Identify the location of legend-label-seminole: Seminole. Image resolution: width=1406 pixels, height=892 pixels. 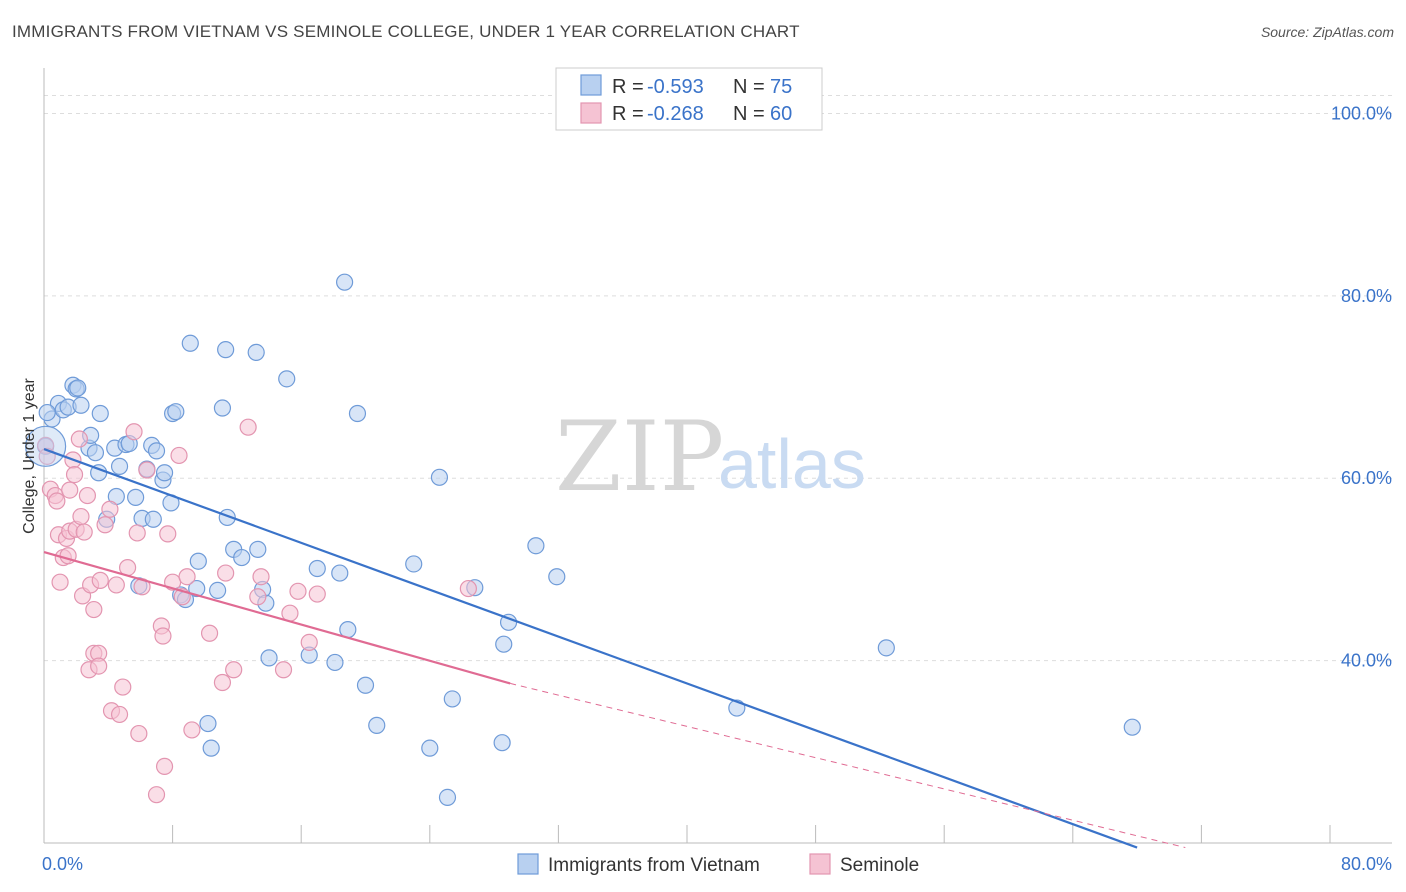
(879, 865).